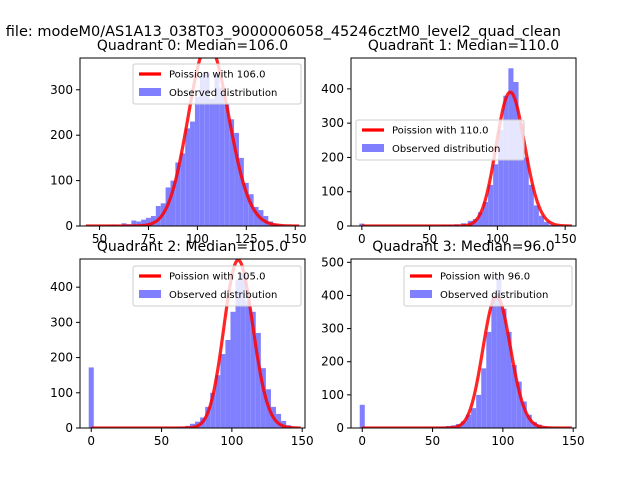  What do you see at coordinates (217, 75) in the screenshot?
I see `legend-label-fit: Poission with 106.0` at bounding box center [217, 75].